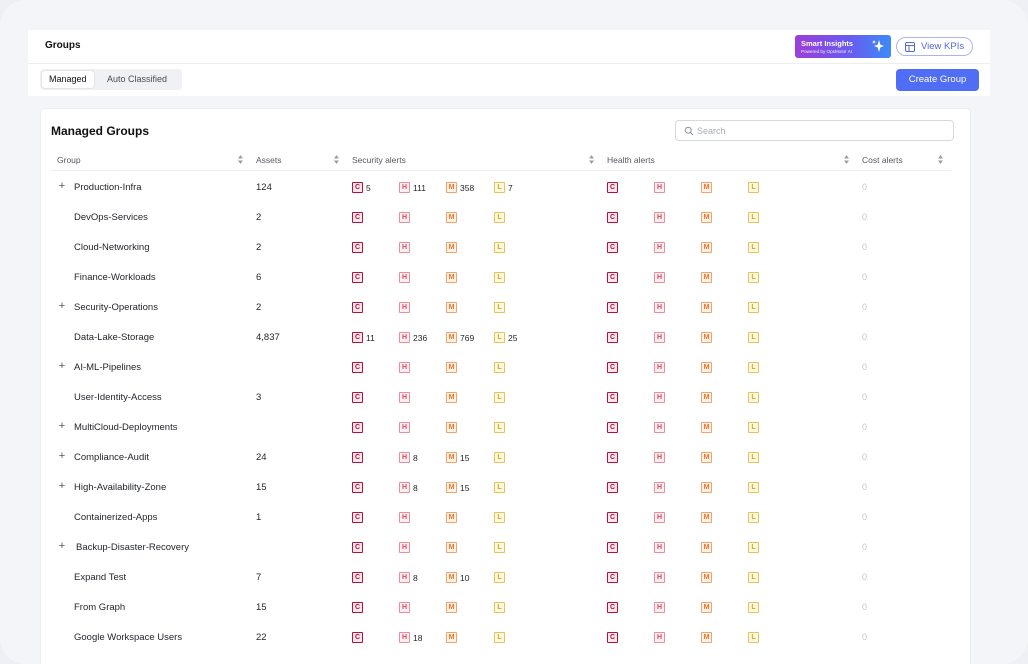  What do you see at coordinates (112, 247) in the screenshot?
I see `group-name: Cloud-Networking` at bounding box center [112, 247].